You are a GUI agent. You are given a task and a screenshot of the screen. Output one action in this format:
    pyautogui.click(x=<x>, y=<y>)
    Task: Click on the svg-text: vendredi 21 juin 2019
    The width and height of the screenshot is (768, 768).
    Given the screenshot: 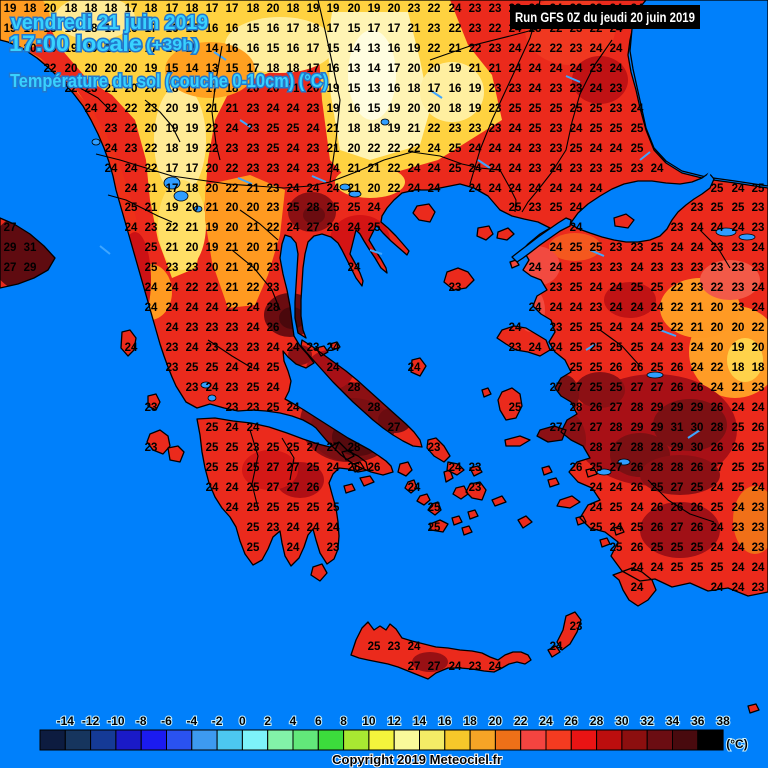 What is the action you would take?
    pyautogui.click(x=109, y=23)
    